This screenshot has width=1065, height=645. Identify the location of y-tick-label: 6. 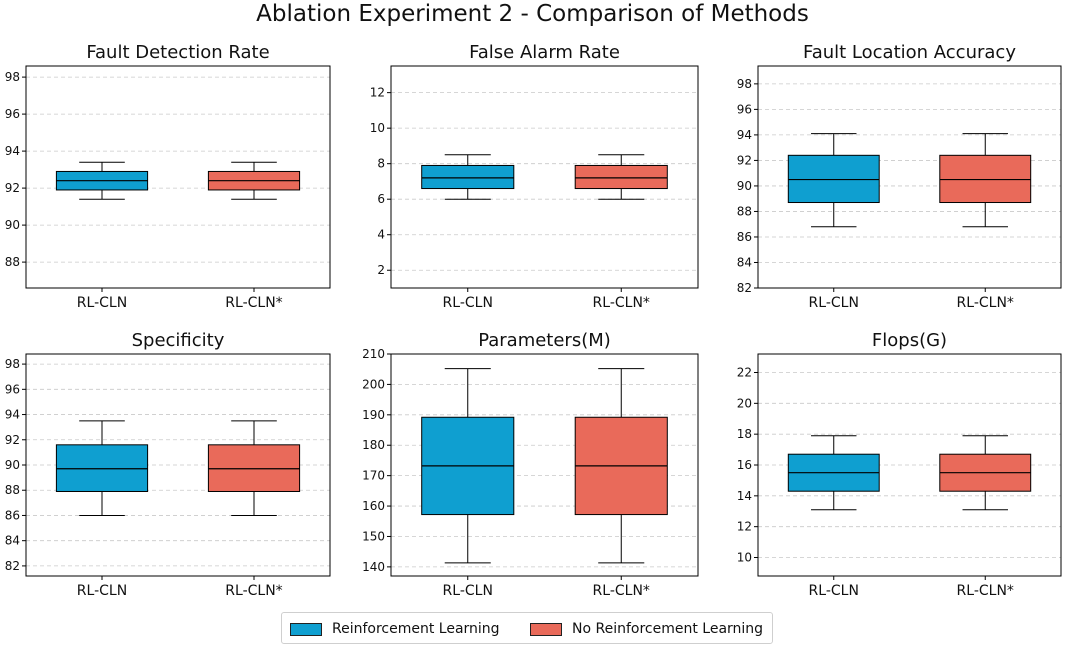
(381, 199).